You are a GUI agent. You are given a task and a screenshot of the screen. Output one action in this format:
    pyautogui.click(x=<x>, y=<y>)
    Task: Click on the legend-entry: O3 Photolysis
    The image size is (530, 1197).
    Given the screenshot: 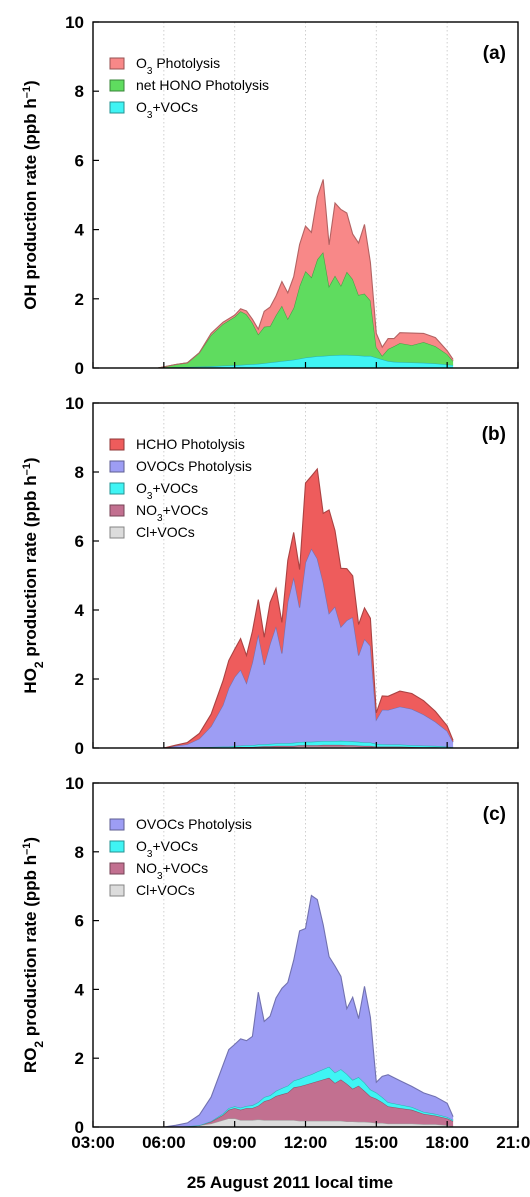 What is the action you would take?
    pyautogui.click(x=178, y=66)
    